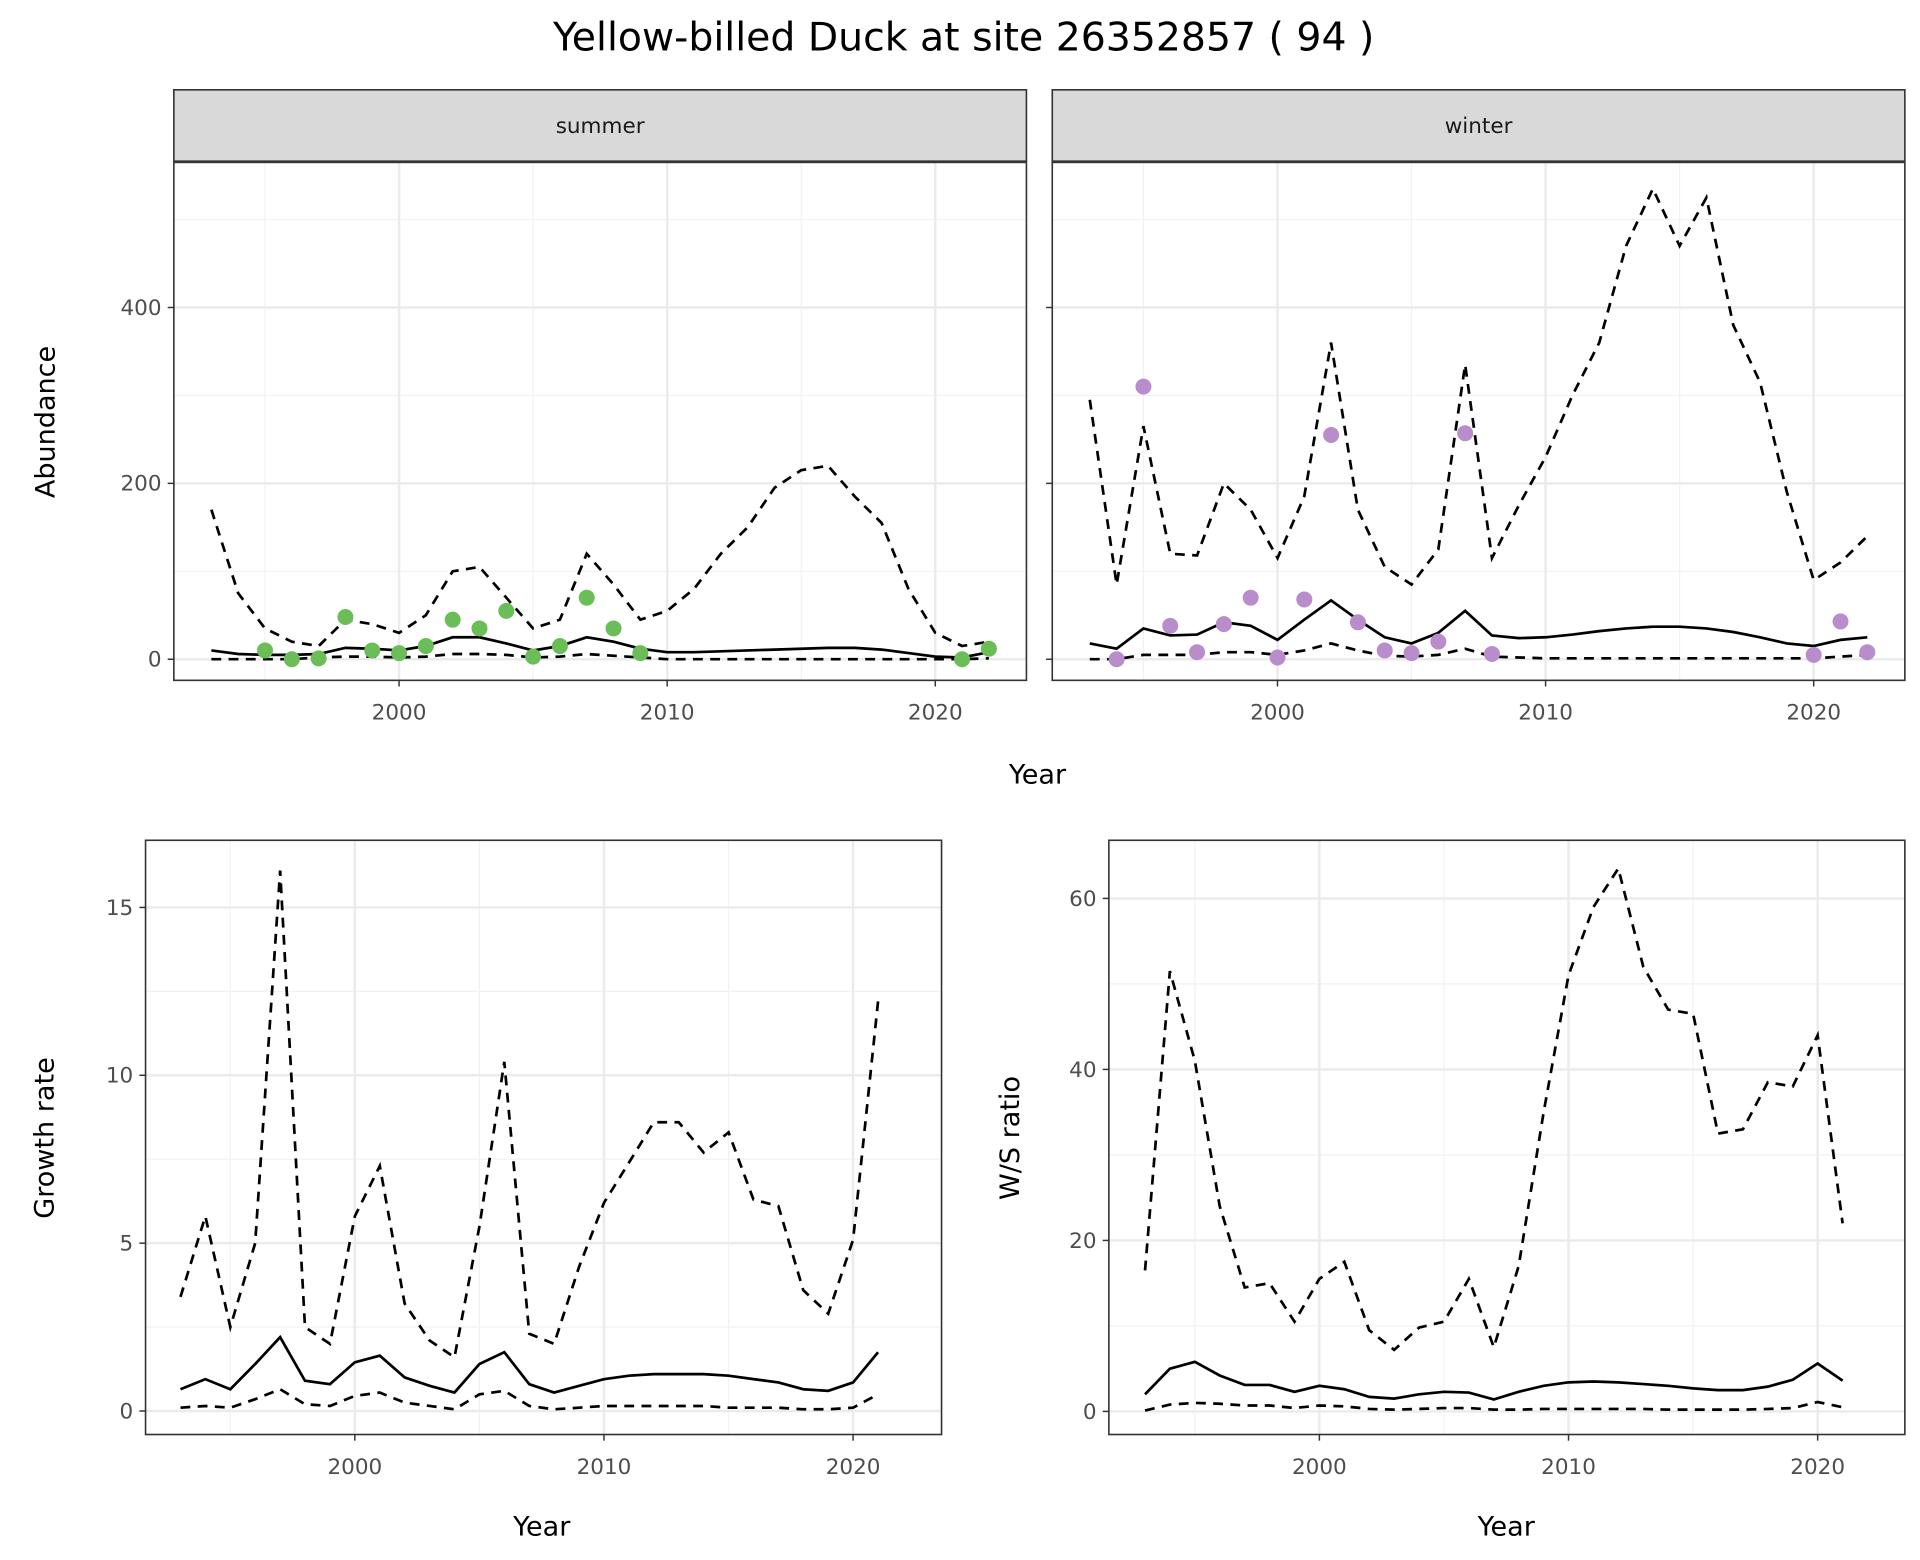  What do you see at coordinates (140, 484) in the screenshot?
I see `summer-y-tick-label: 200` at bounding box center [140, 484].